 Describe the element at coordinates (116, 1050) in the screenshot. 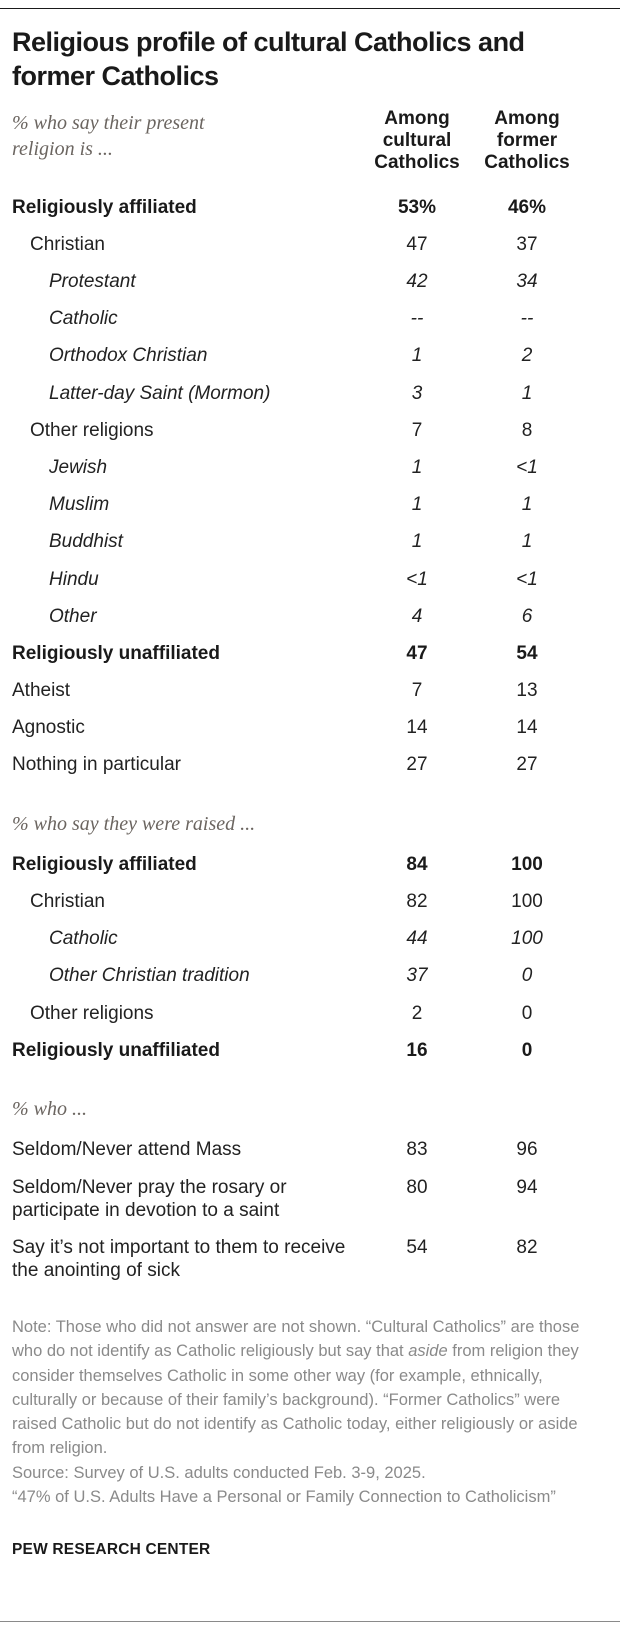

I see `row-label: Religiously unaffiliated` at that location.